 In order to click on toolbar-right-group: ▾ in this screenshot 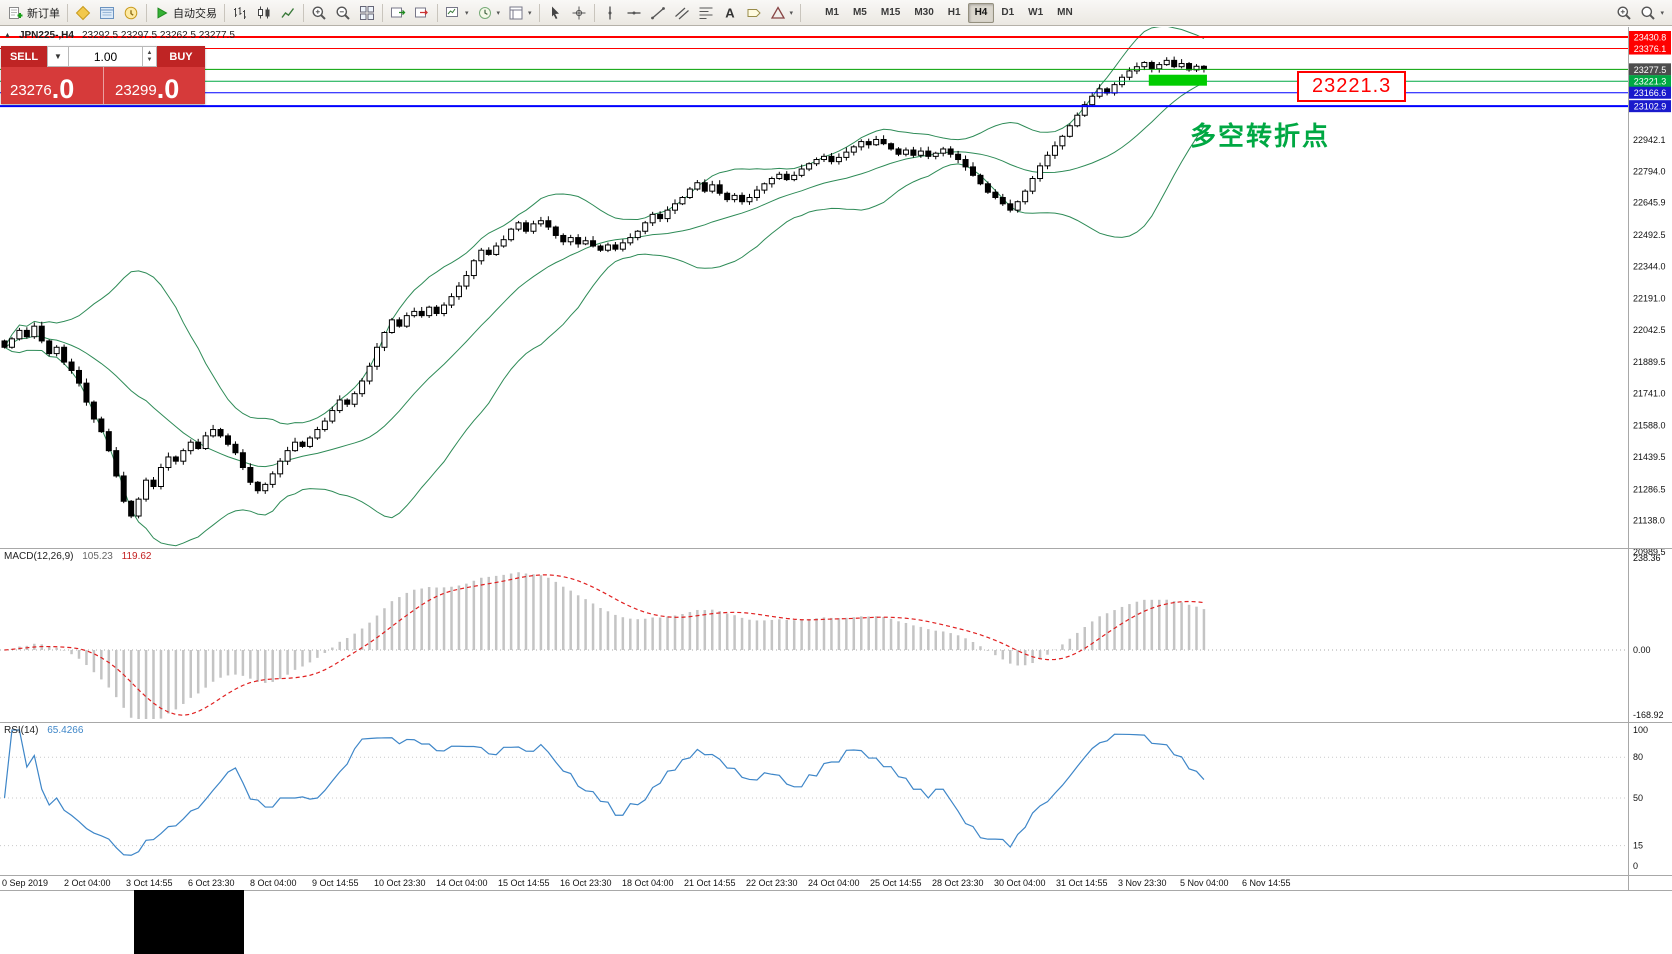, I will do `click(1640, 13)`.